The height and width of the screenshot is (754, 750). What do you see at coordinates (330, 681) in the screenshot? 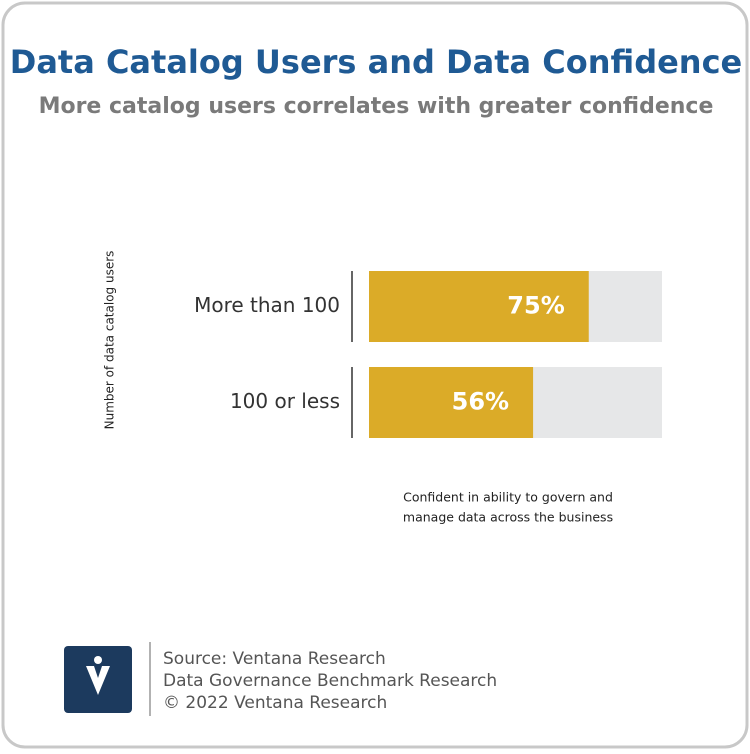
I see `footer-line: Data Governance Benchmark Research` at bounding box center [330, 681].